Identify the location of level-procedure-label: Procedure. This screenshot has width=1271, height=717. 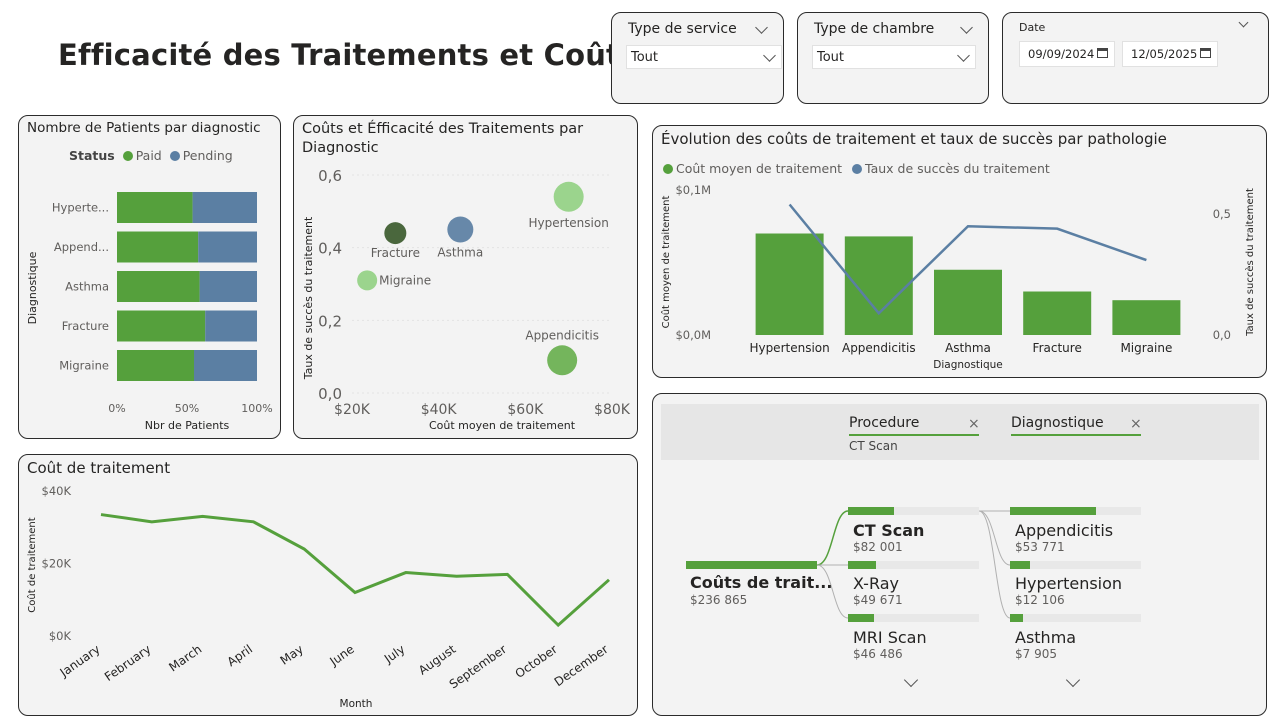
(884, 423).